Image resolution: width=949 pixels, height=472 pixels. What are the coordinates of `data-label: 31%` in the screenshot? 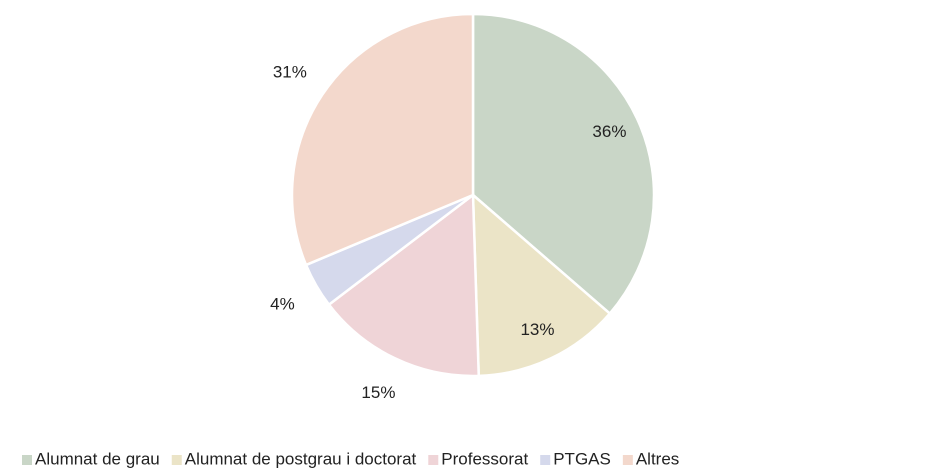 It's located at (290, 72).